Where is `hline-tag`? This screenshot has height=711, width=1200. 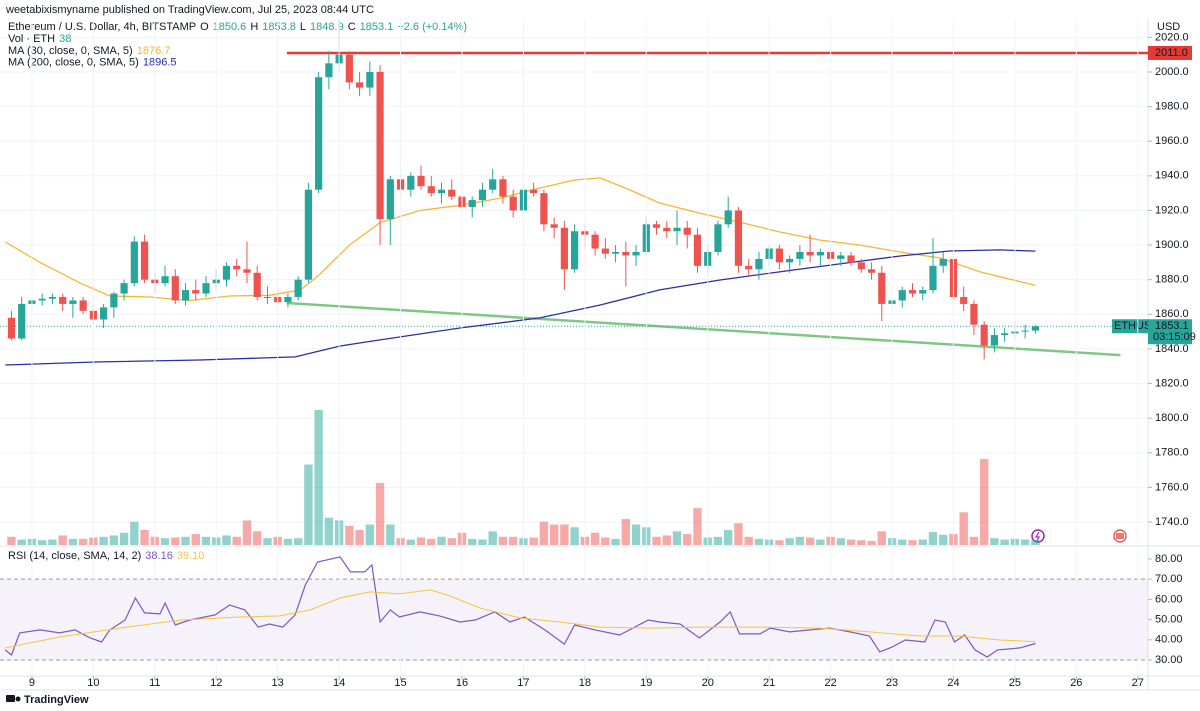
hline-tag is located at coordinates (1170, 52).